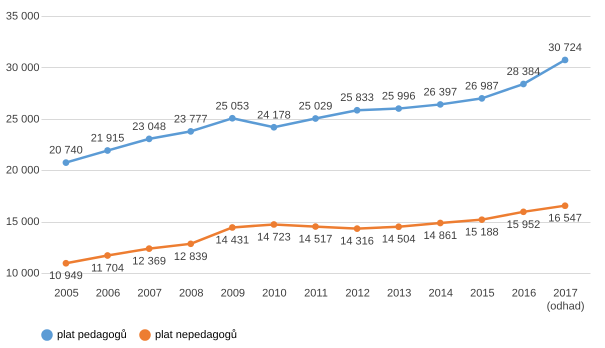 The height and width of the screenshot is (348, 605). Describe the element at coordinates (274, 294) in the screenshot. I see `x-tick-label: 2010` at that location.